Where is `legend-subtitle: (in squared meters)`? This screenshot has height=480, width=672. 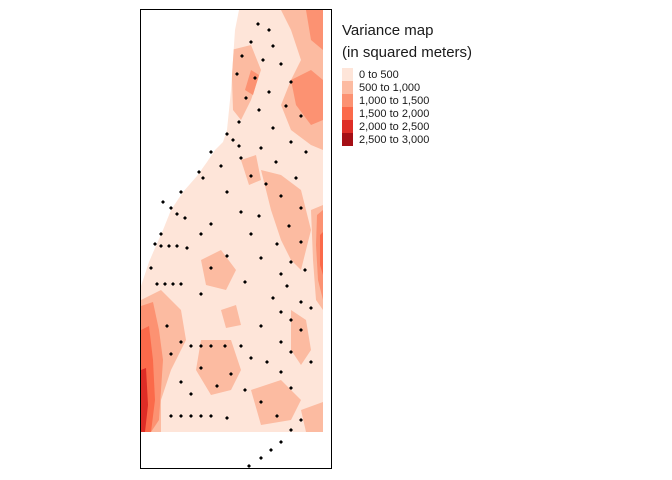 legend-subtitle: (in squared meters) is located at coordinates (407, 52).